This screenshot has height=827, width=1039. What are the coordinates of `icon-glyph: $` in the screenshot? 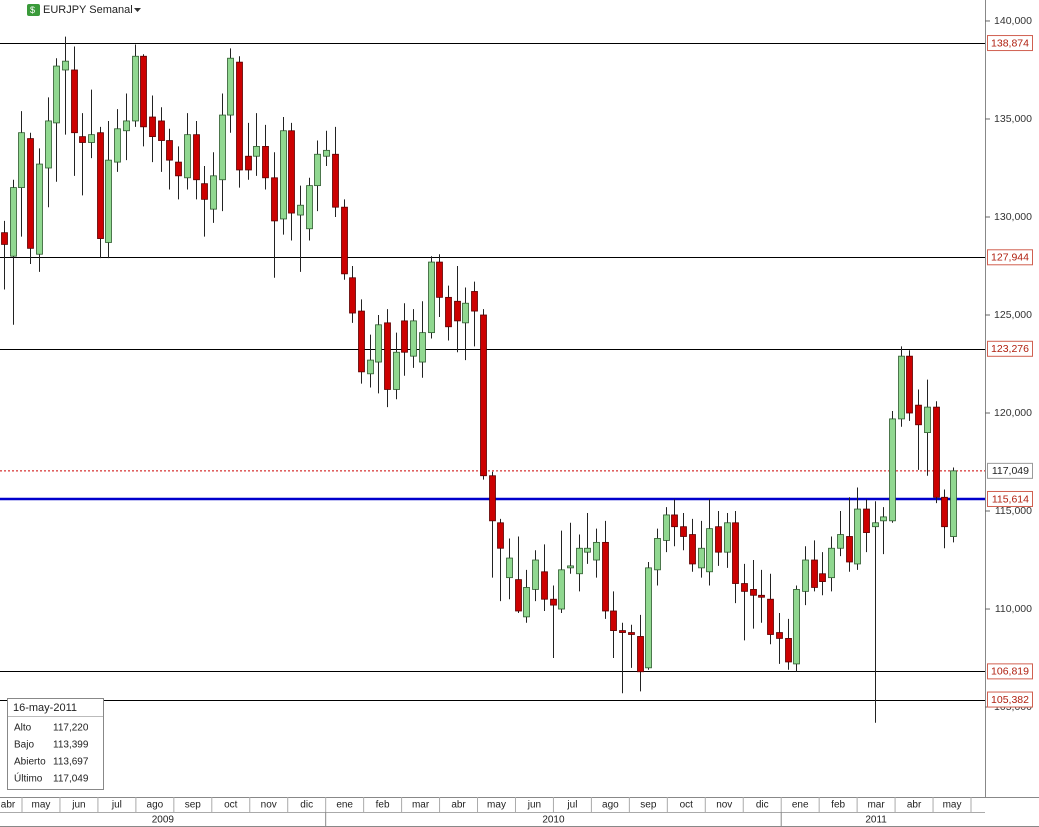 It's located at (32, 10).